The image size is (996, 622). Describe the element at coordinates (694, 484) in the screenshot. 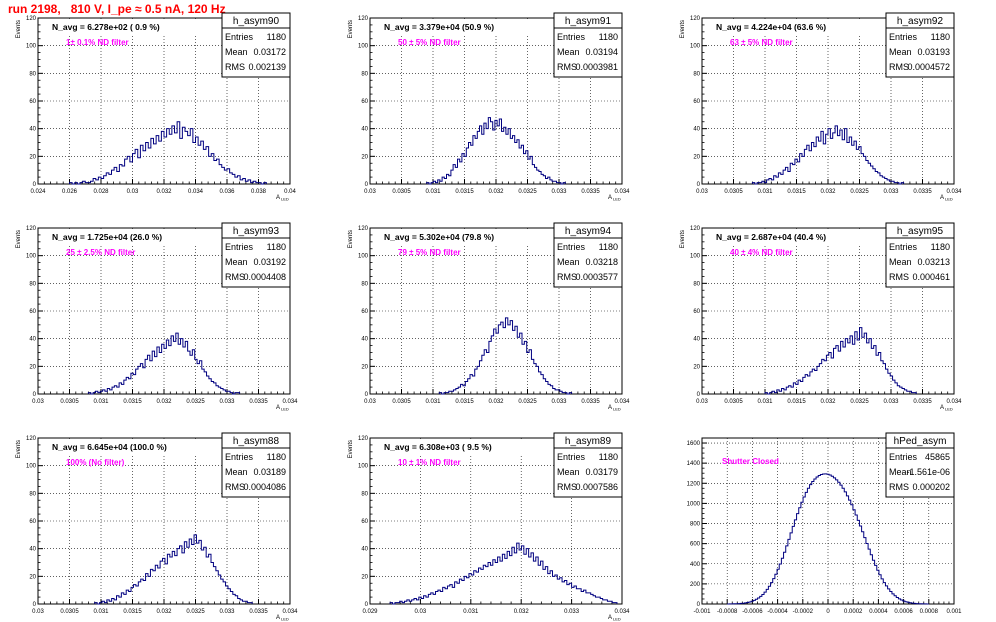

I see `y-tick-label: 1200` at that location.